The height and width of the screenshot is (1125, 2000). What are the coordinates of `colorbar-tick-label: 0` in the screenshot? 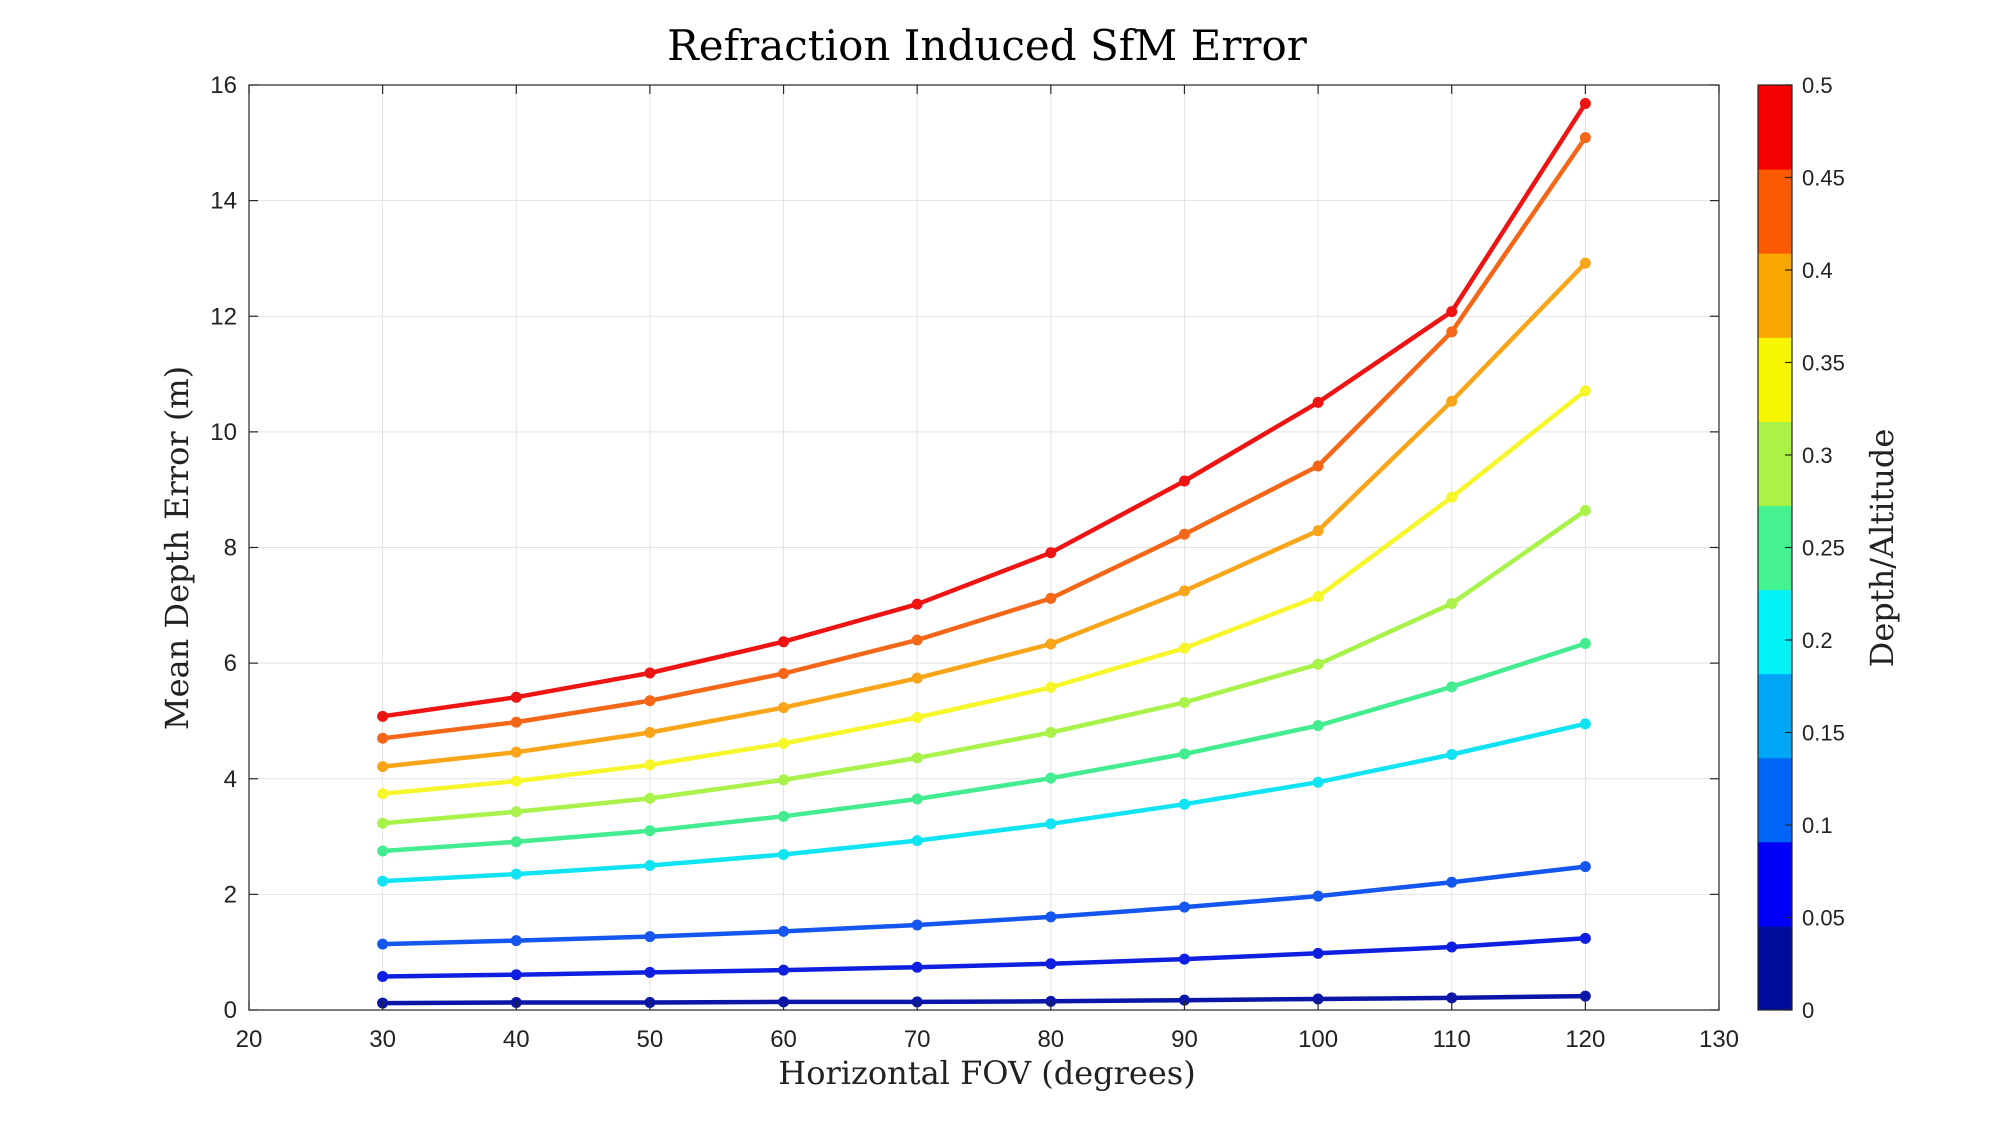 It's located at (1808, 1010).